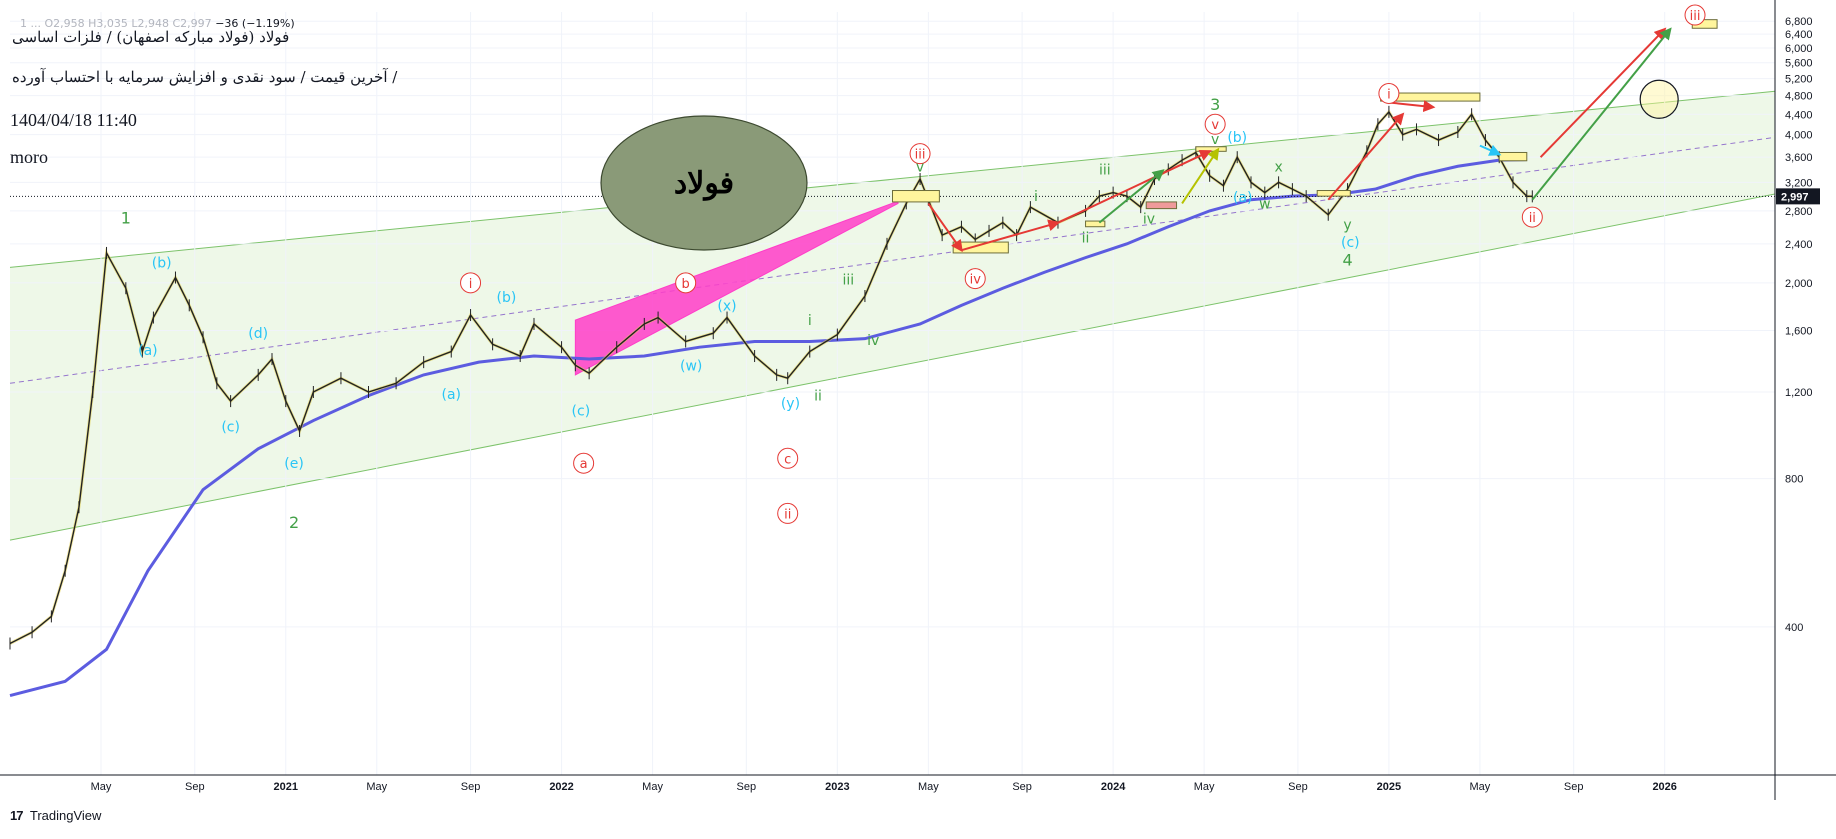 This screenshot has height=839, width=1836. Describe the element at coordinates (790, 404) in the screenshot. I see `wave-label: (y)` at that location.